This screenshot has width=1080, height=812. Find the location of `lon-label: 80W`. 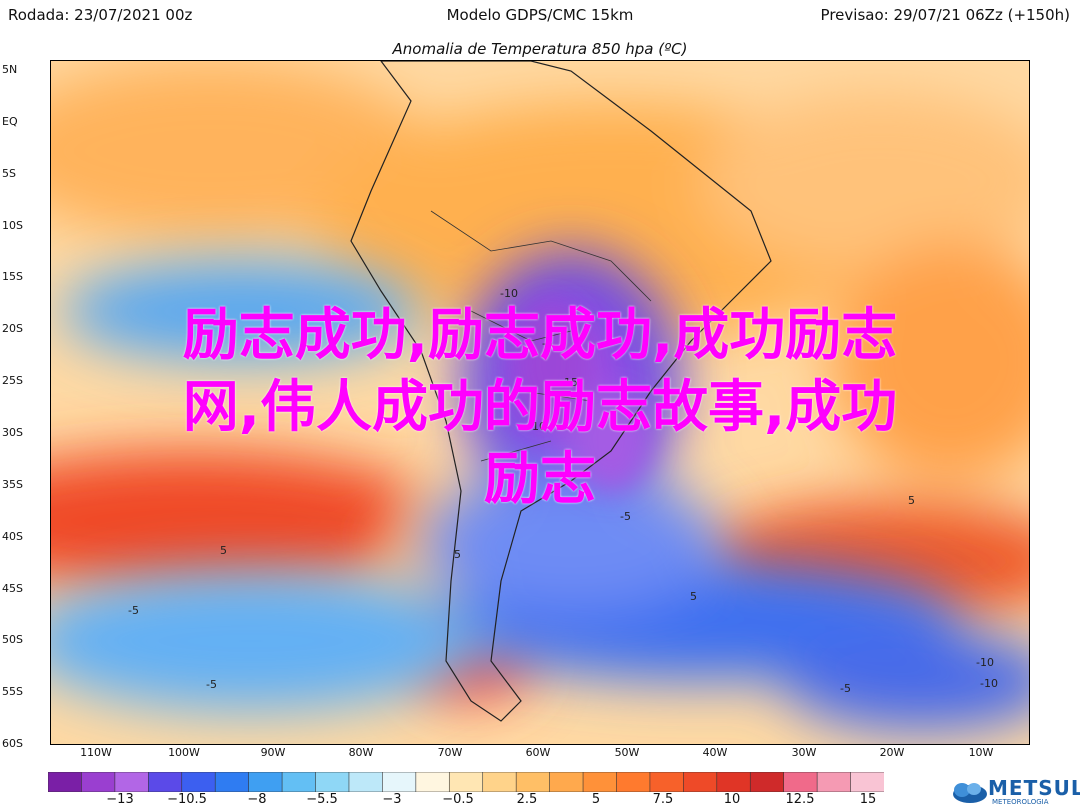

lon-label: 80W is located at coordinates (361, 752).